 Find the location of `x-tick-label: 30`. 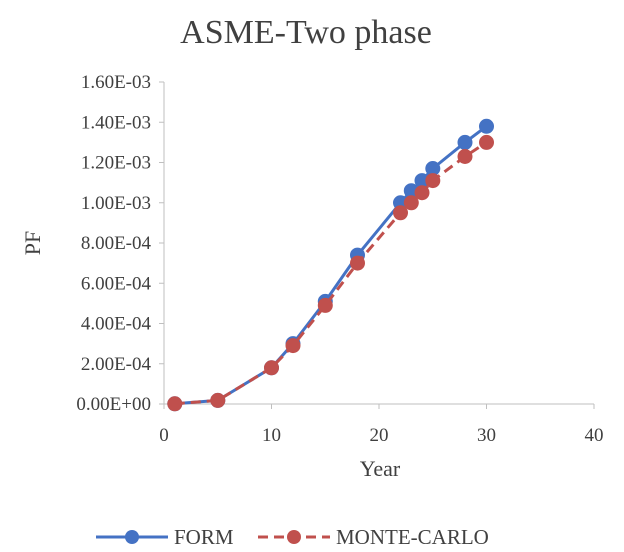

x-tick-label: 30 is located at coordinates (486, 435).